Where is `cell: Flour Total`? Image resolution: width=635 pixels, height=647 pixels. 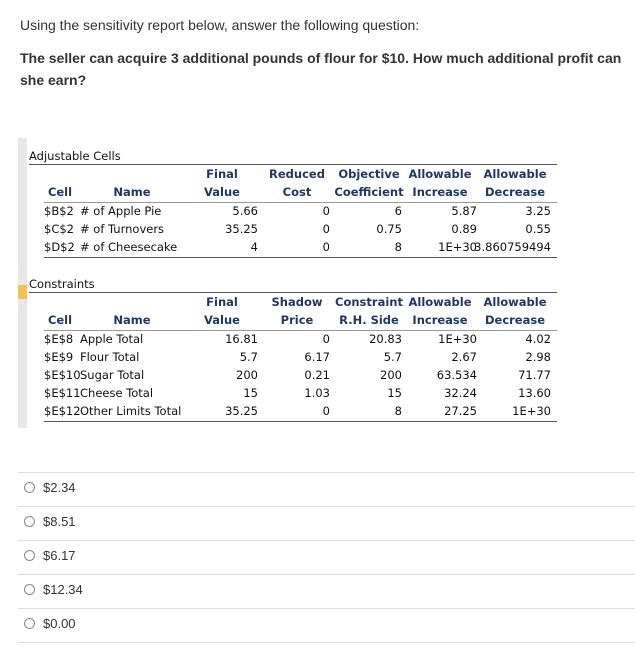
cell: Flour Total is located at coordinates (110, 357).